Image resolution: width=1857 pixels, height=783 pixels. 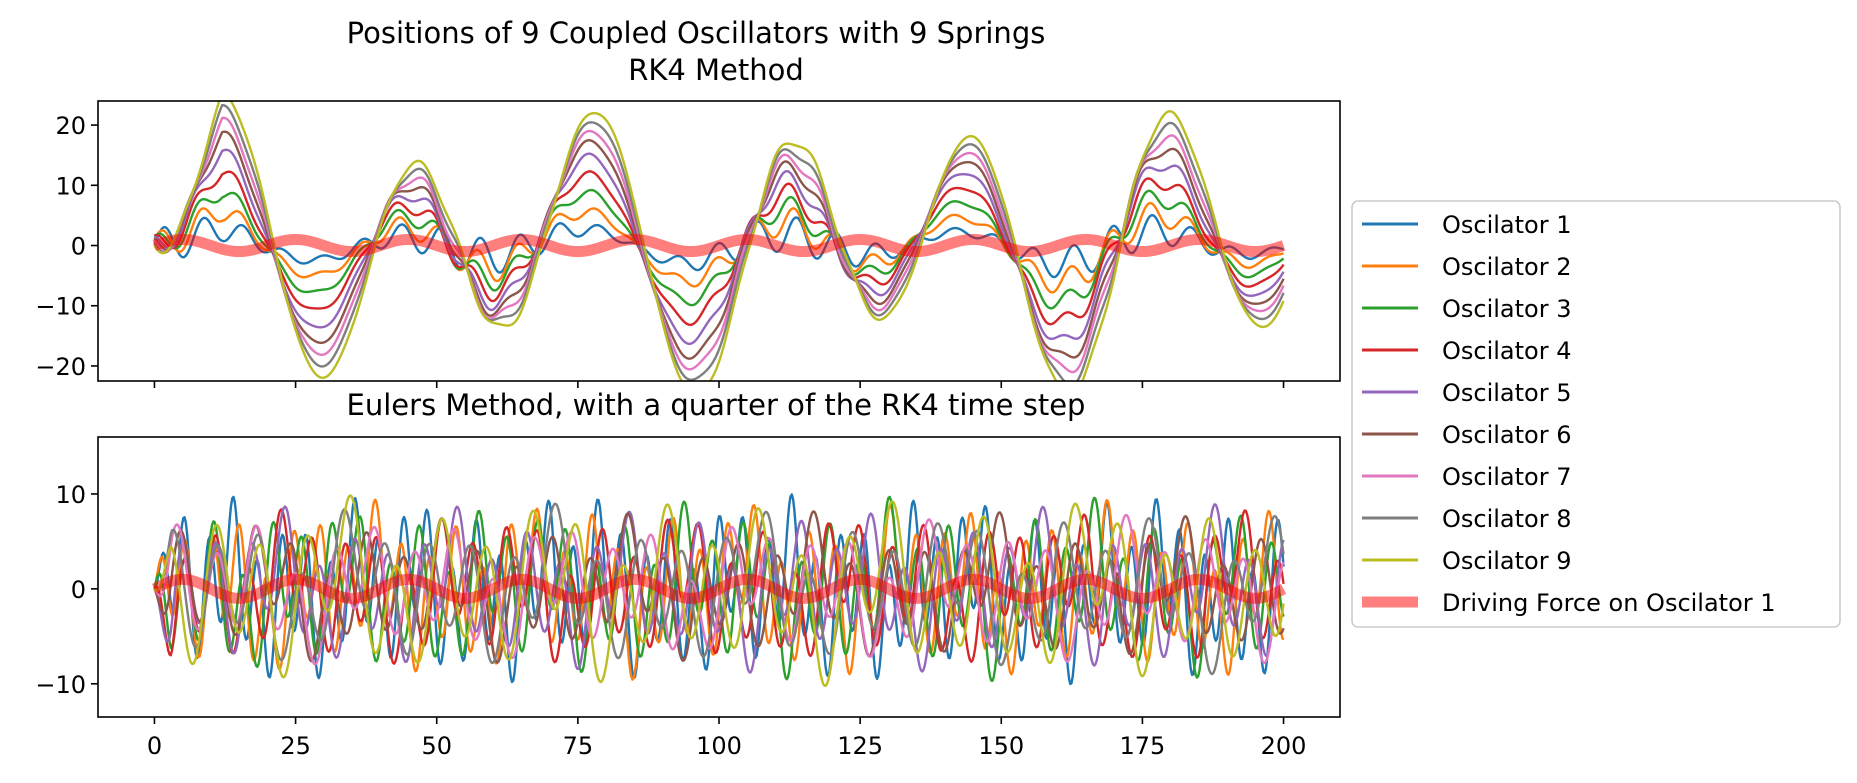 I want to click on legend-label-5: Oscilator 5, so click(x=1507, y=393).